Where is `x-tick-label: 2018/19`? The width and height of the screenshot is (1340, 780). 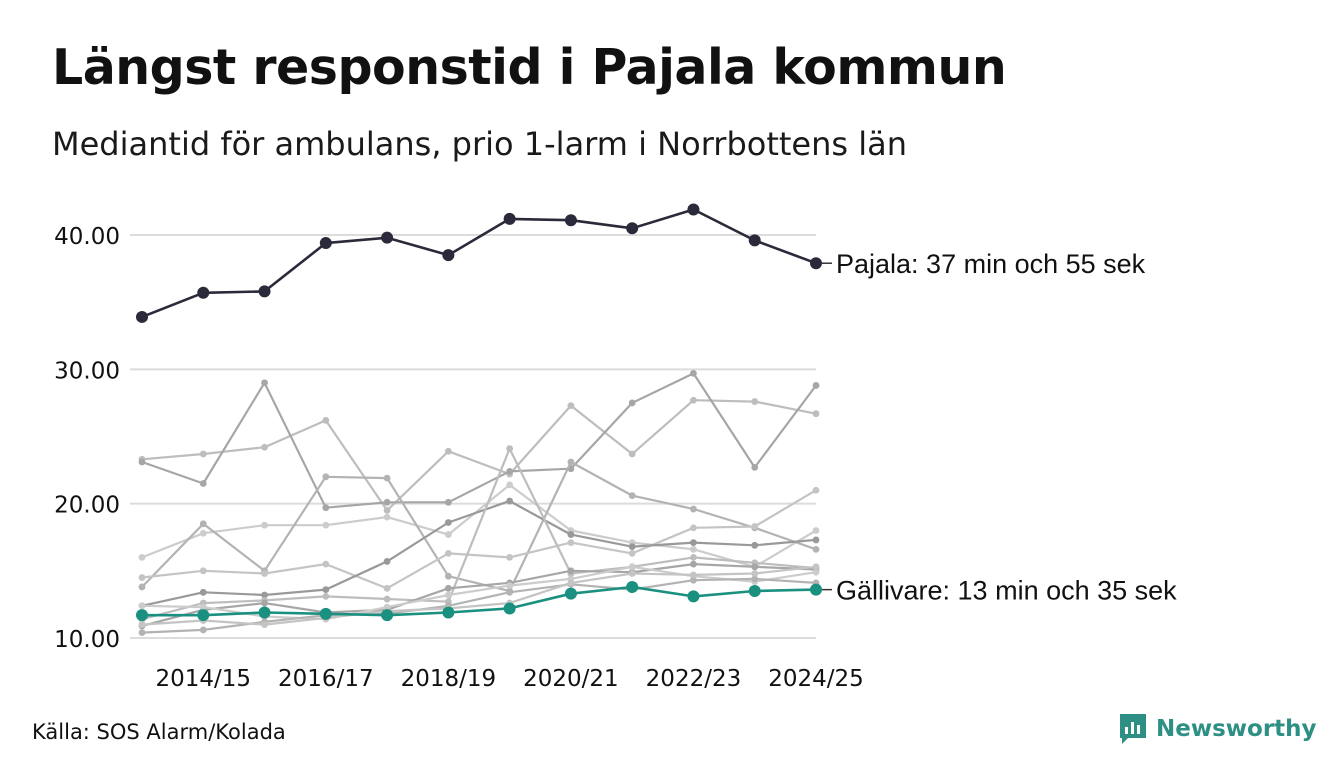 x-tick-label: 2018/19 is located at coordinates (449, 679).